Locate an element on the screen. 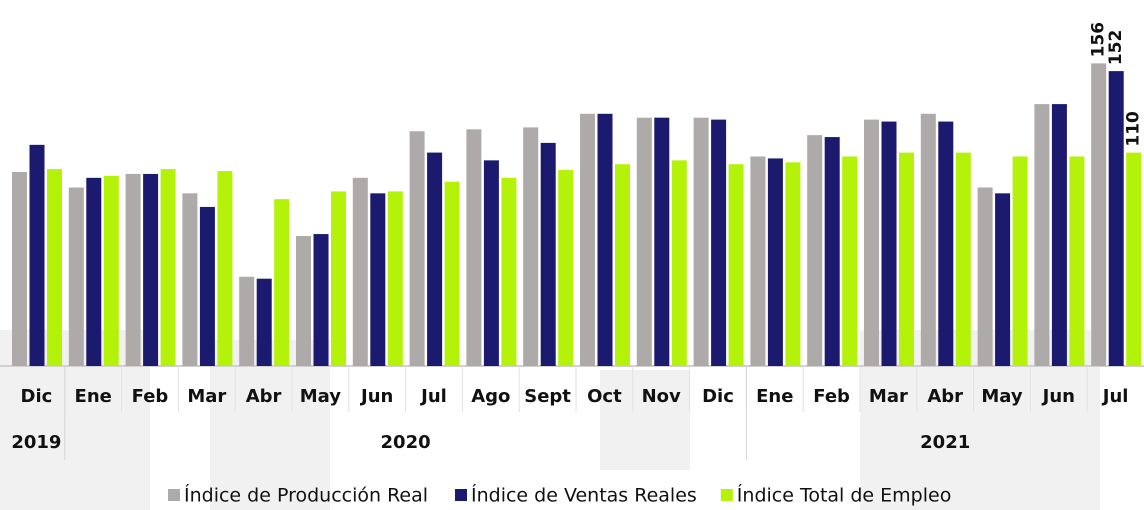 The image size is (1144, 510). x-tick-label: Ago is located at coordinates (490, 396).